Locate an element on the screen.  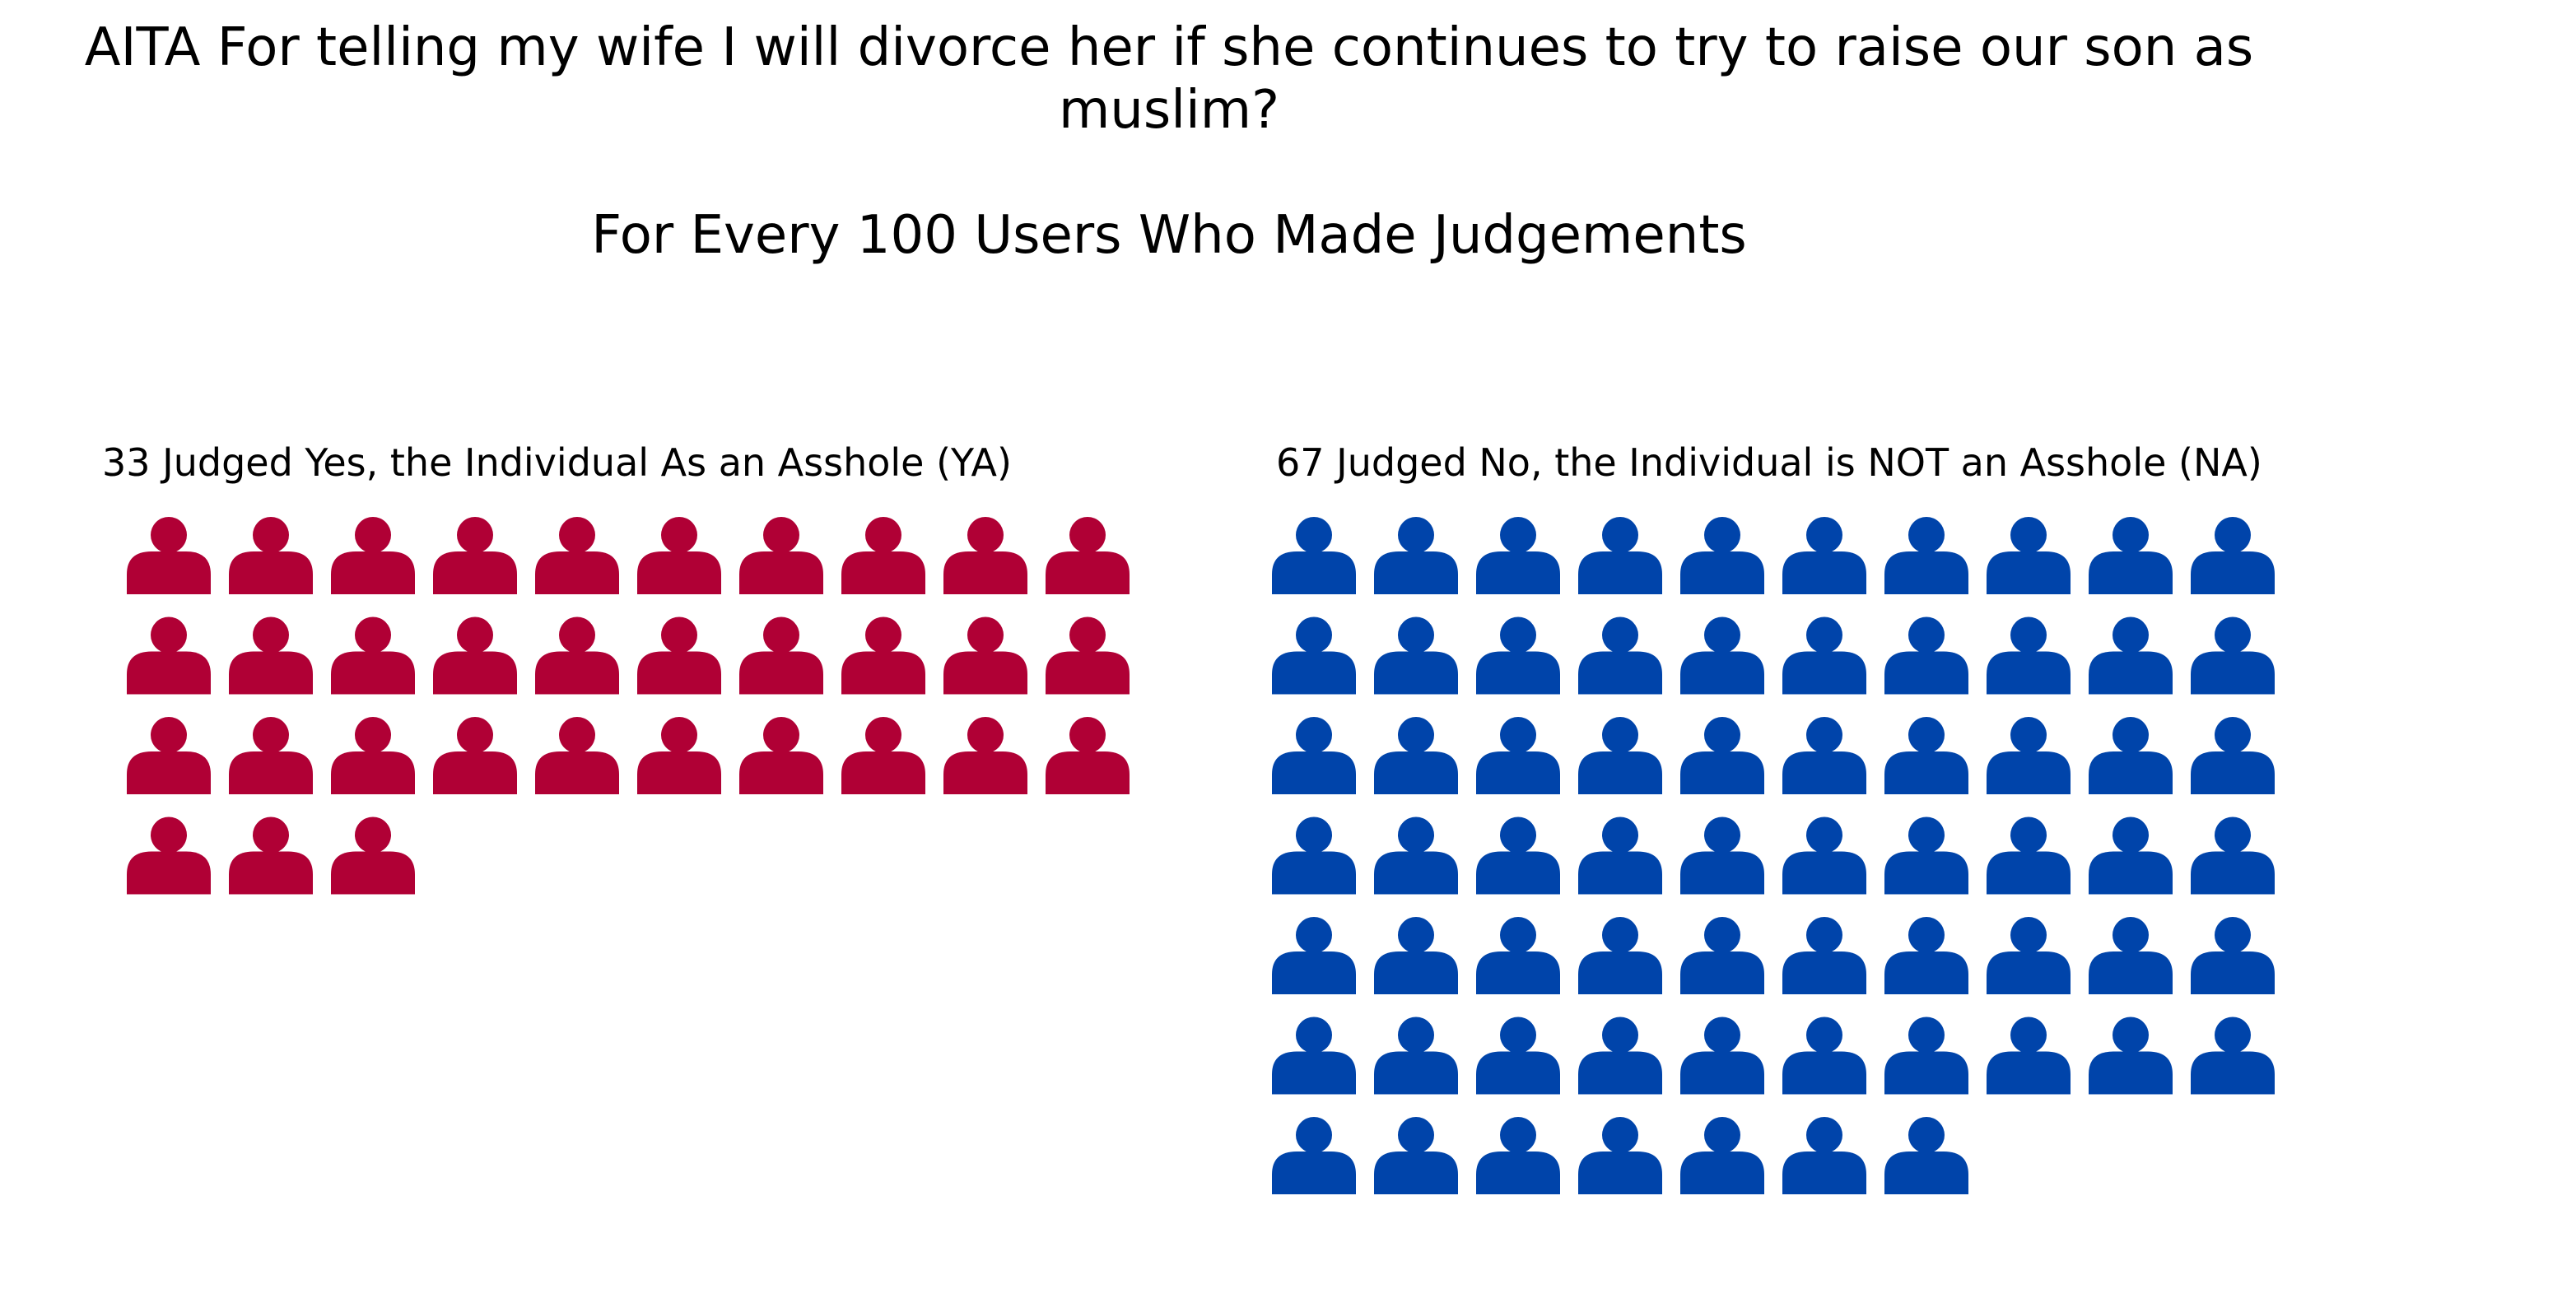
chart-title-line: muslim? is located at coordinates (1169, 110).